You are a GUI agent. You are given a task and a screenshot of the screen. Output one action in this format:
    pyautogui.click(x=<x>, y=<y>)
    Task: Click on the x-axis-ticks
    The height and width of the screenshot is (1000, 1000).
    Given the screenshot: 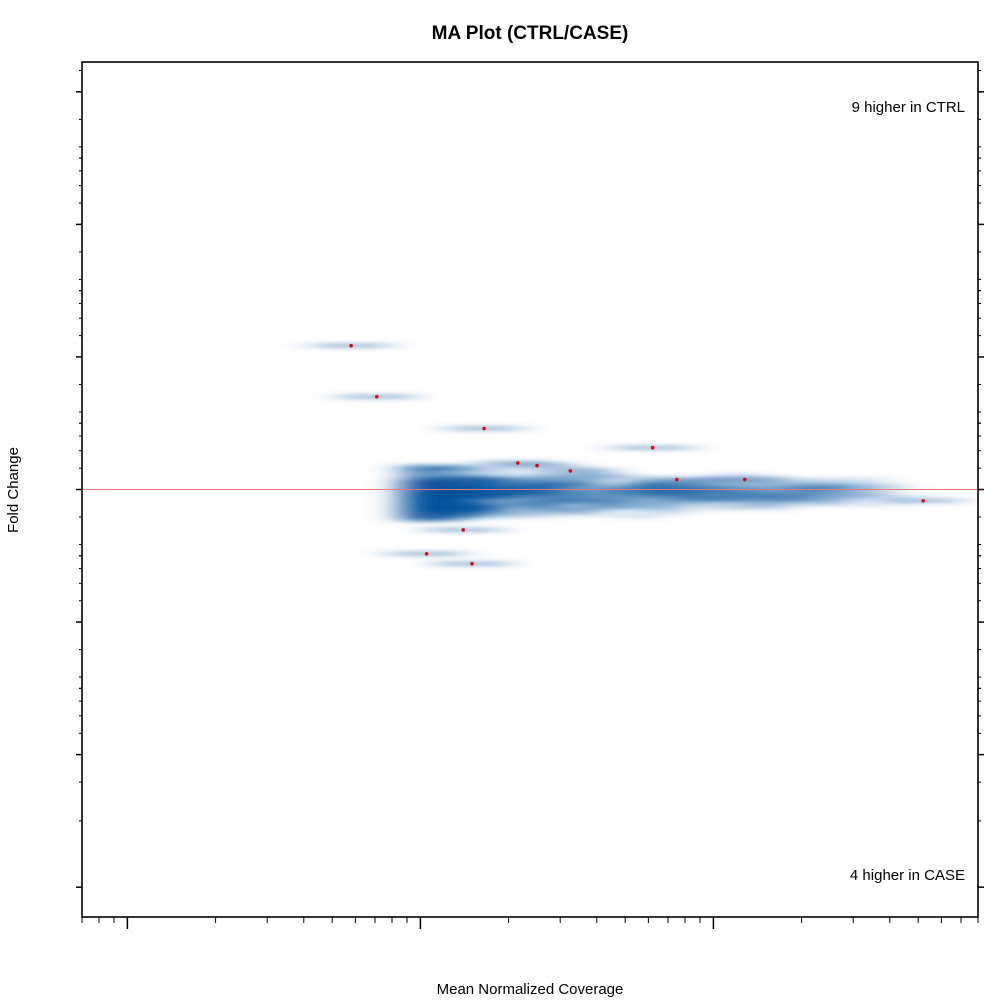 What is the action you would take?
    pyautogui.click(x=530, y=923)
    